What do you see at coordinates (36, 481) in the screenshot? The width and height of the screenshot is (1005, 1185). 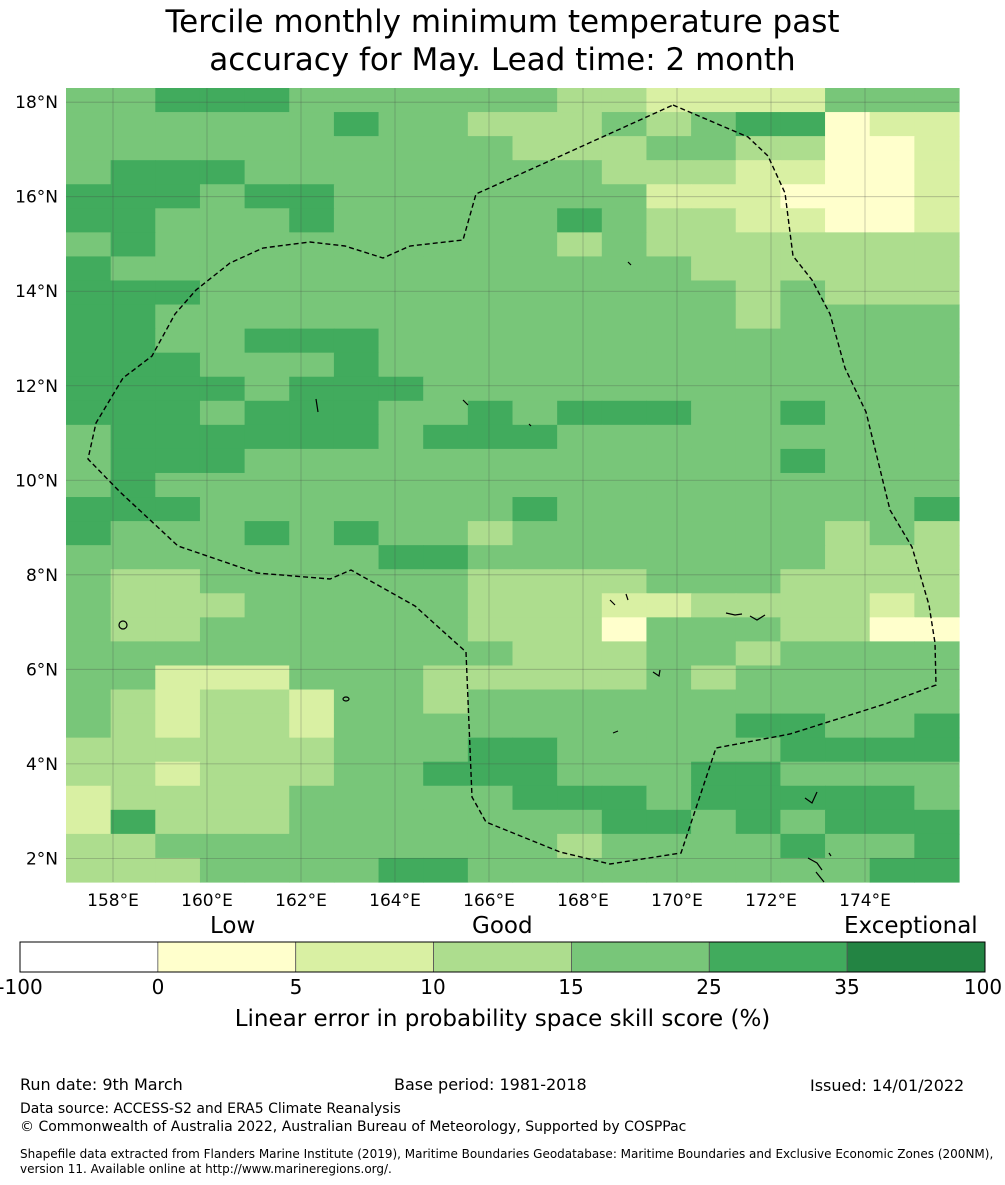 I see `latitude-axis: 18°N 16°N 14°N 12°N 10°N 8°N 6°N 4°N 2°N` at bounding box center [36, 481].